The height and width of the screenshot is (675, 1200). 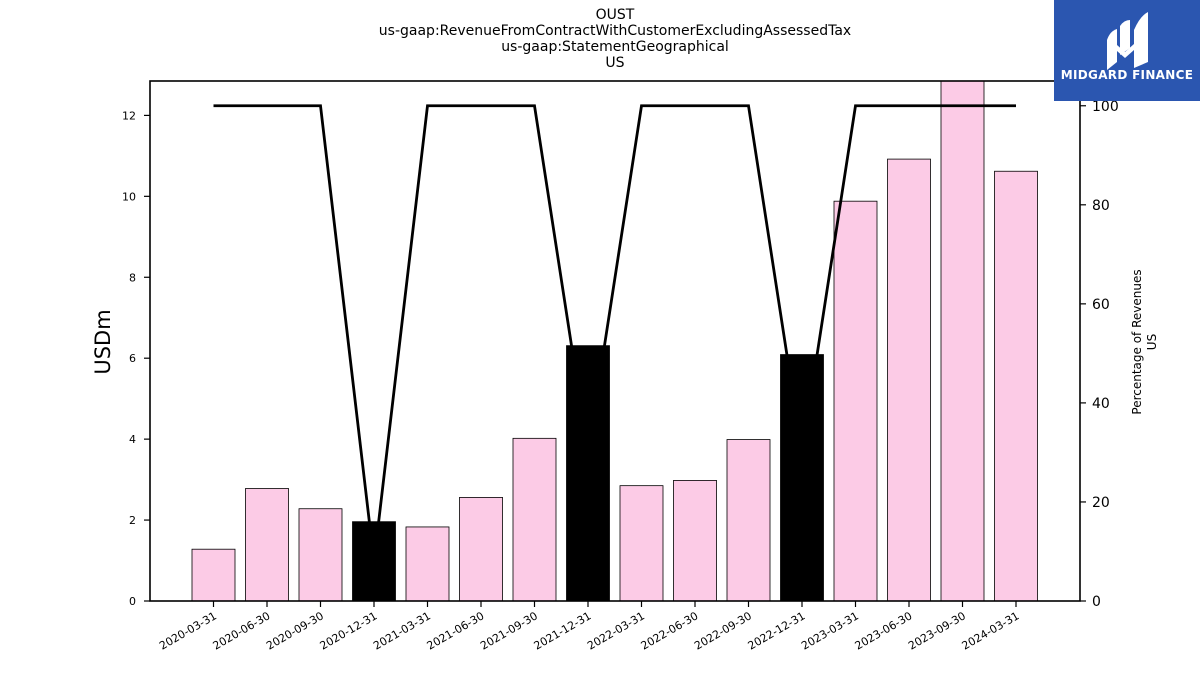 I want to click on x-tick-label: 2022-09-30, so click(x=723, y=630).